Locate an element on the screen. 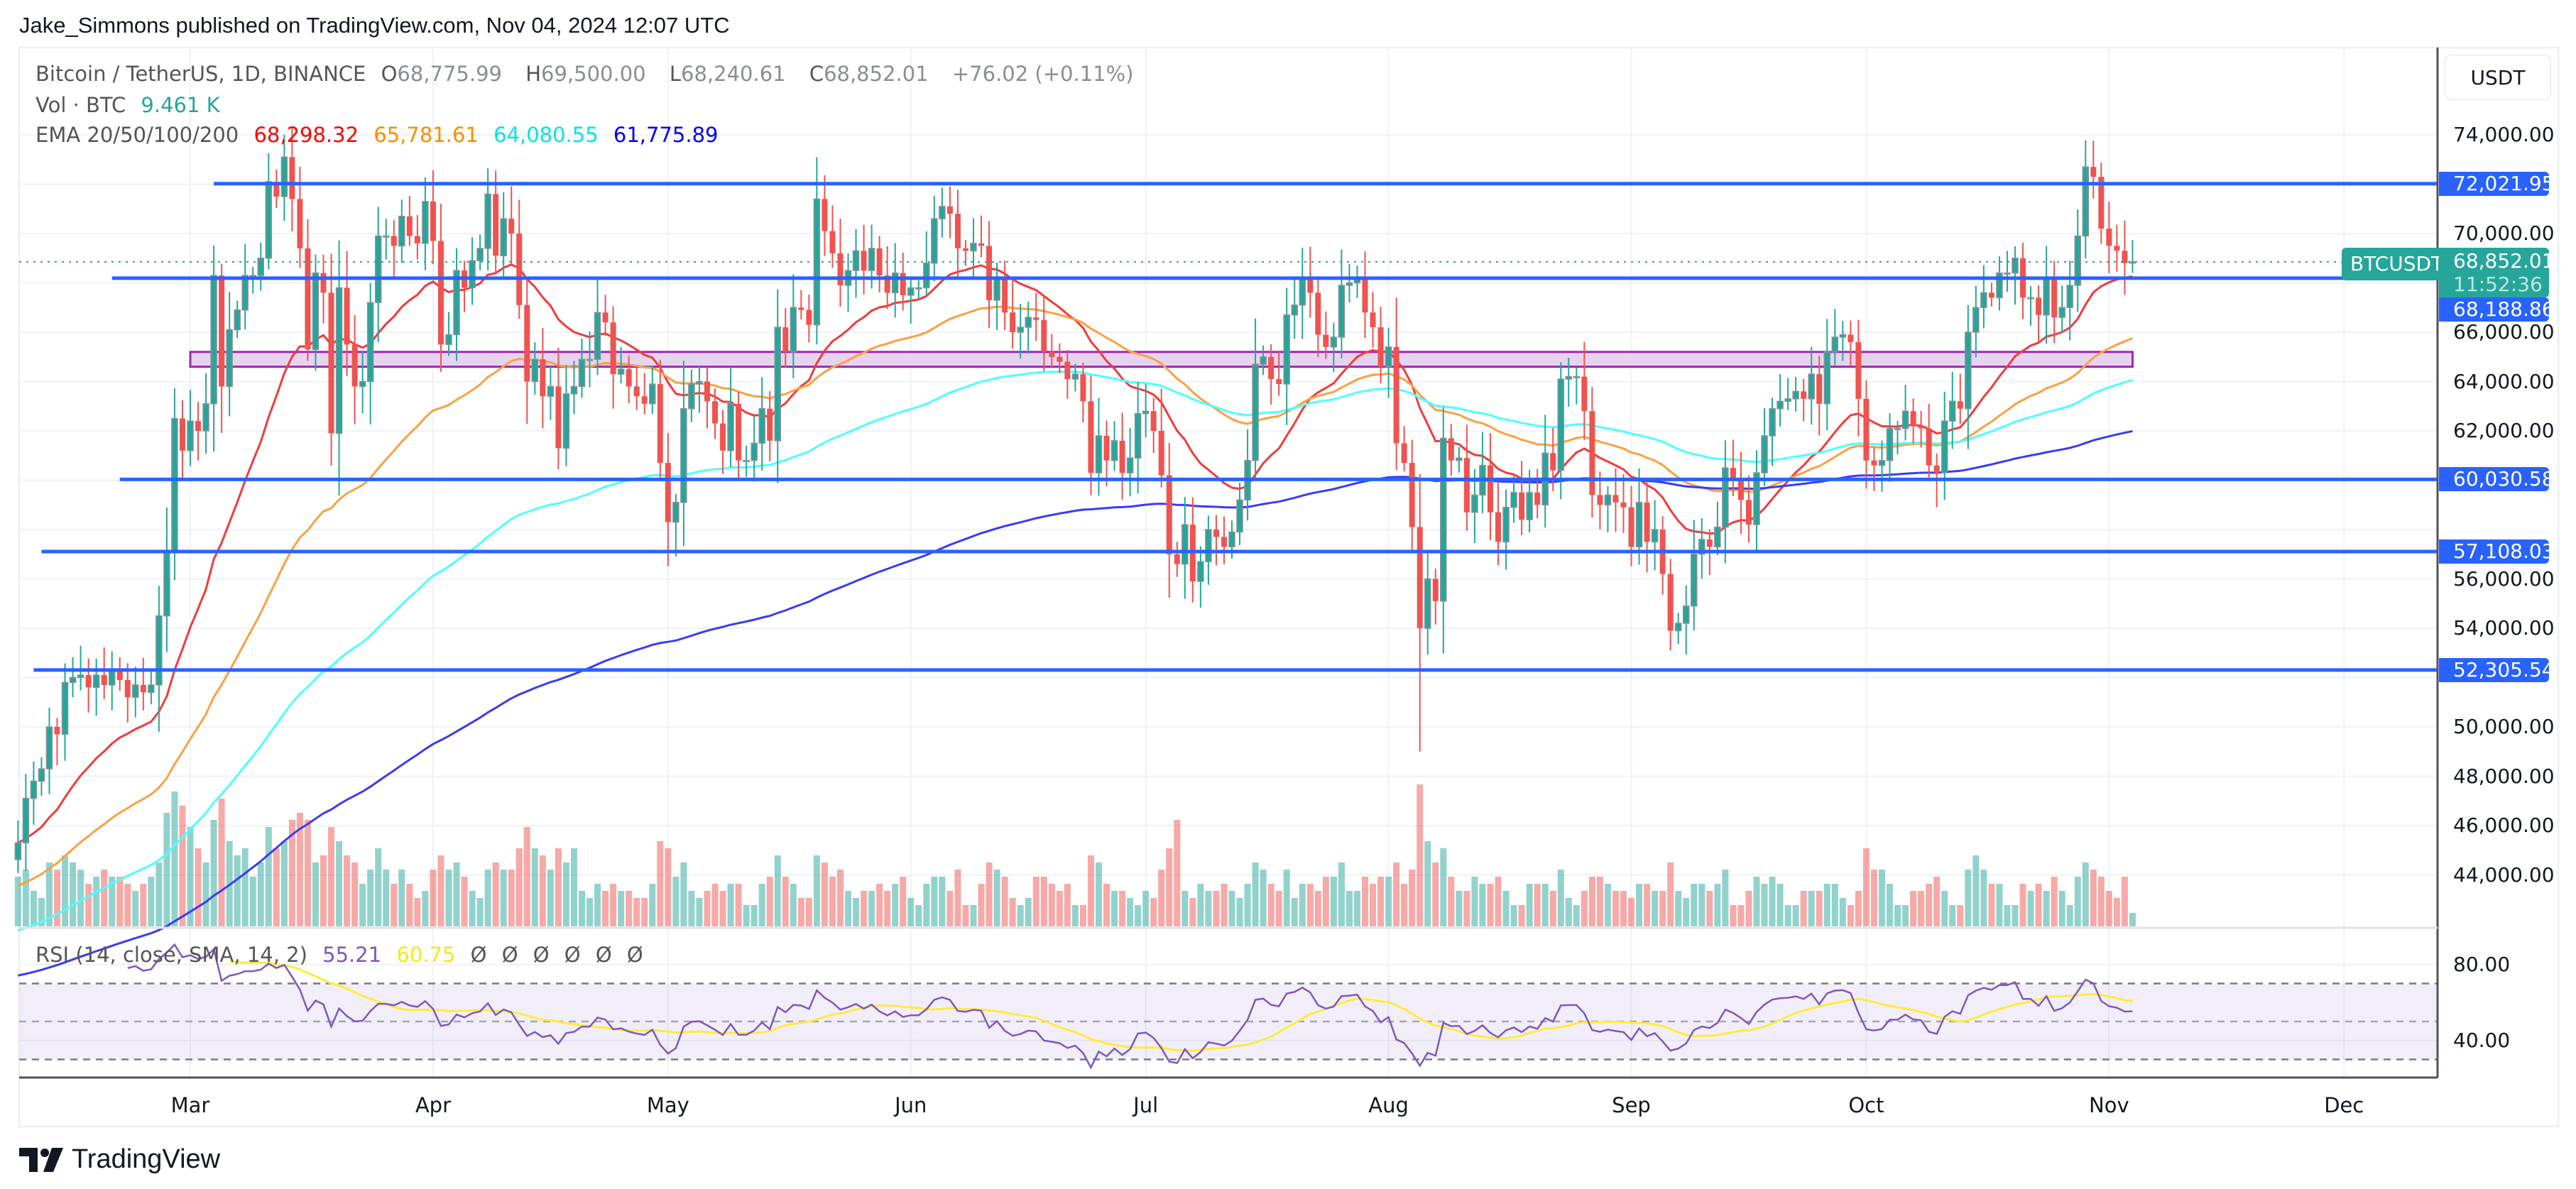 The width and height of the screenshot is (2576, 1189). currency-button: USDT is located at coordinates (2498, 77).